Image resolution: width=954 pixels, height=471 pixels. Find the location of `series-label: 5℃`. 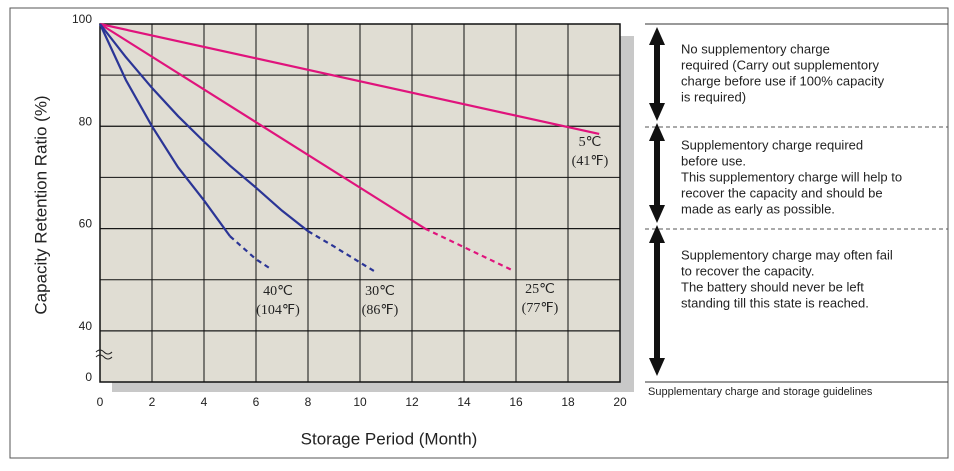

series-label: 5℃ is located at coordinates (590, 142).